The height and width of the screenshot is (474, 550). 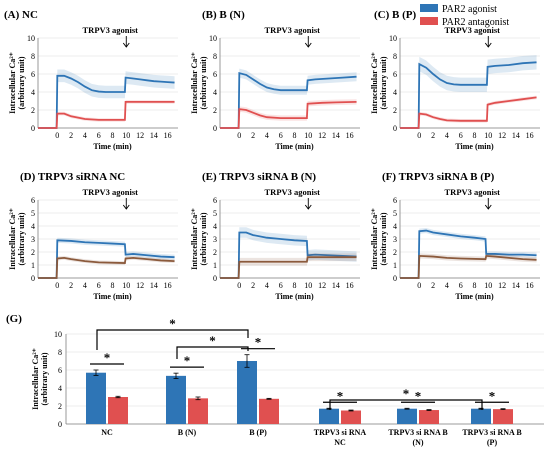 What do you see at coordinates (21, 15) in the screenshot?
I see `panel-title: (A) NC` at bounding box center [21, 15].